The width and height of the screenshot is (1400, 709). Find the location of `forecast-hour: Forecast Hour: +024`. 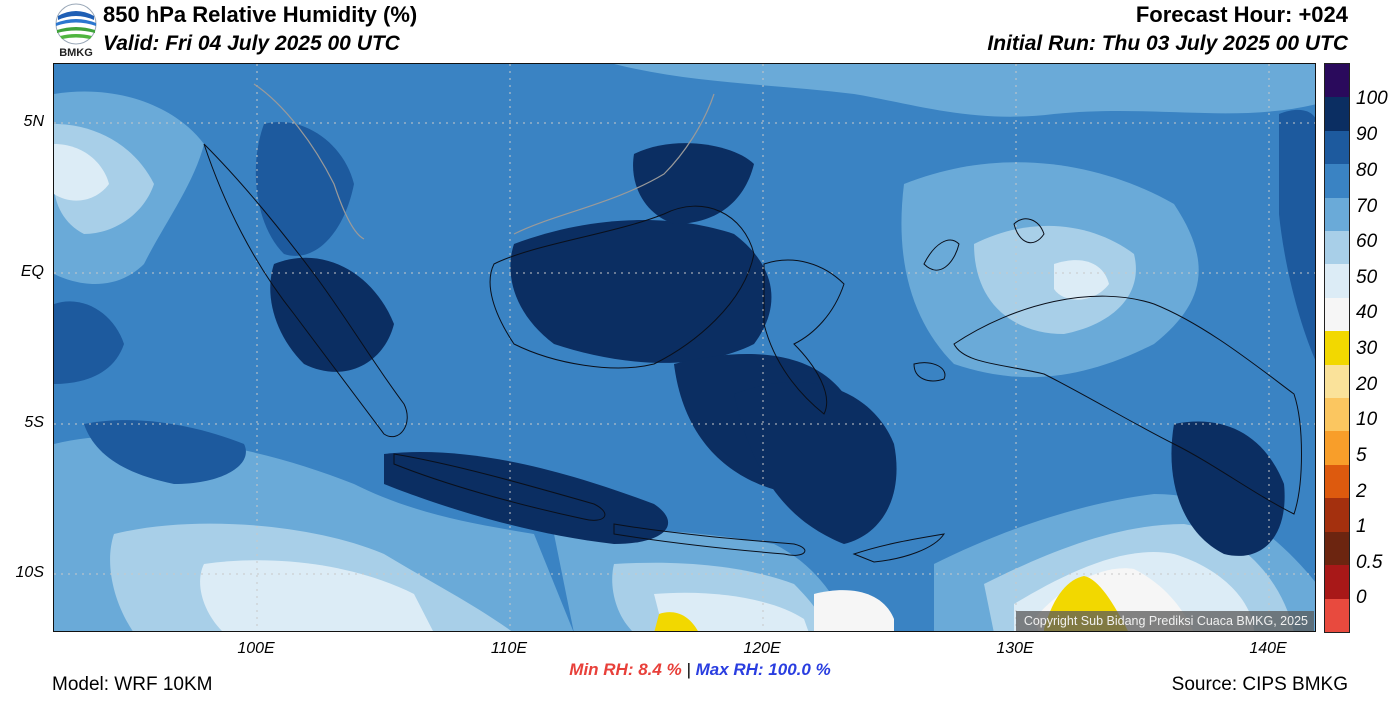

forecast-hour: Forecast Hour: +024 is located at coordinates (1241, 14).